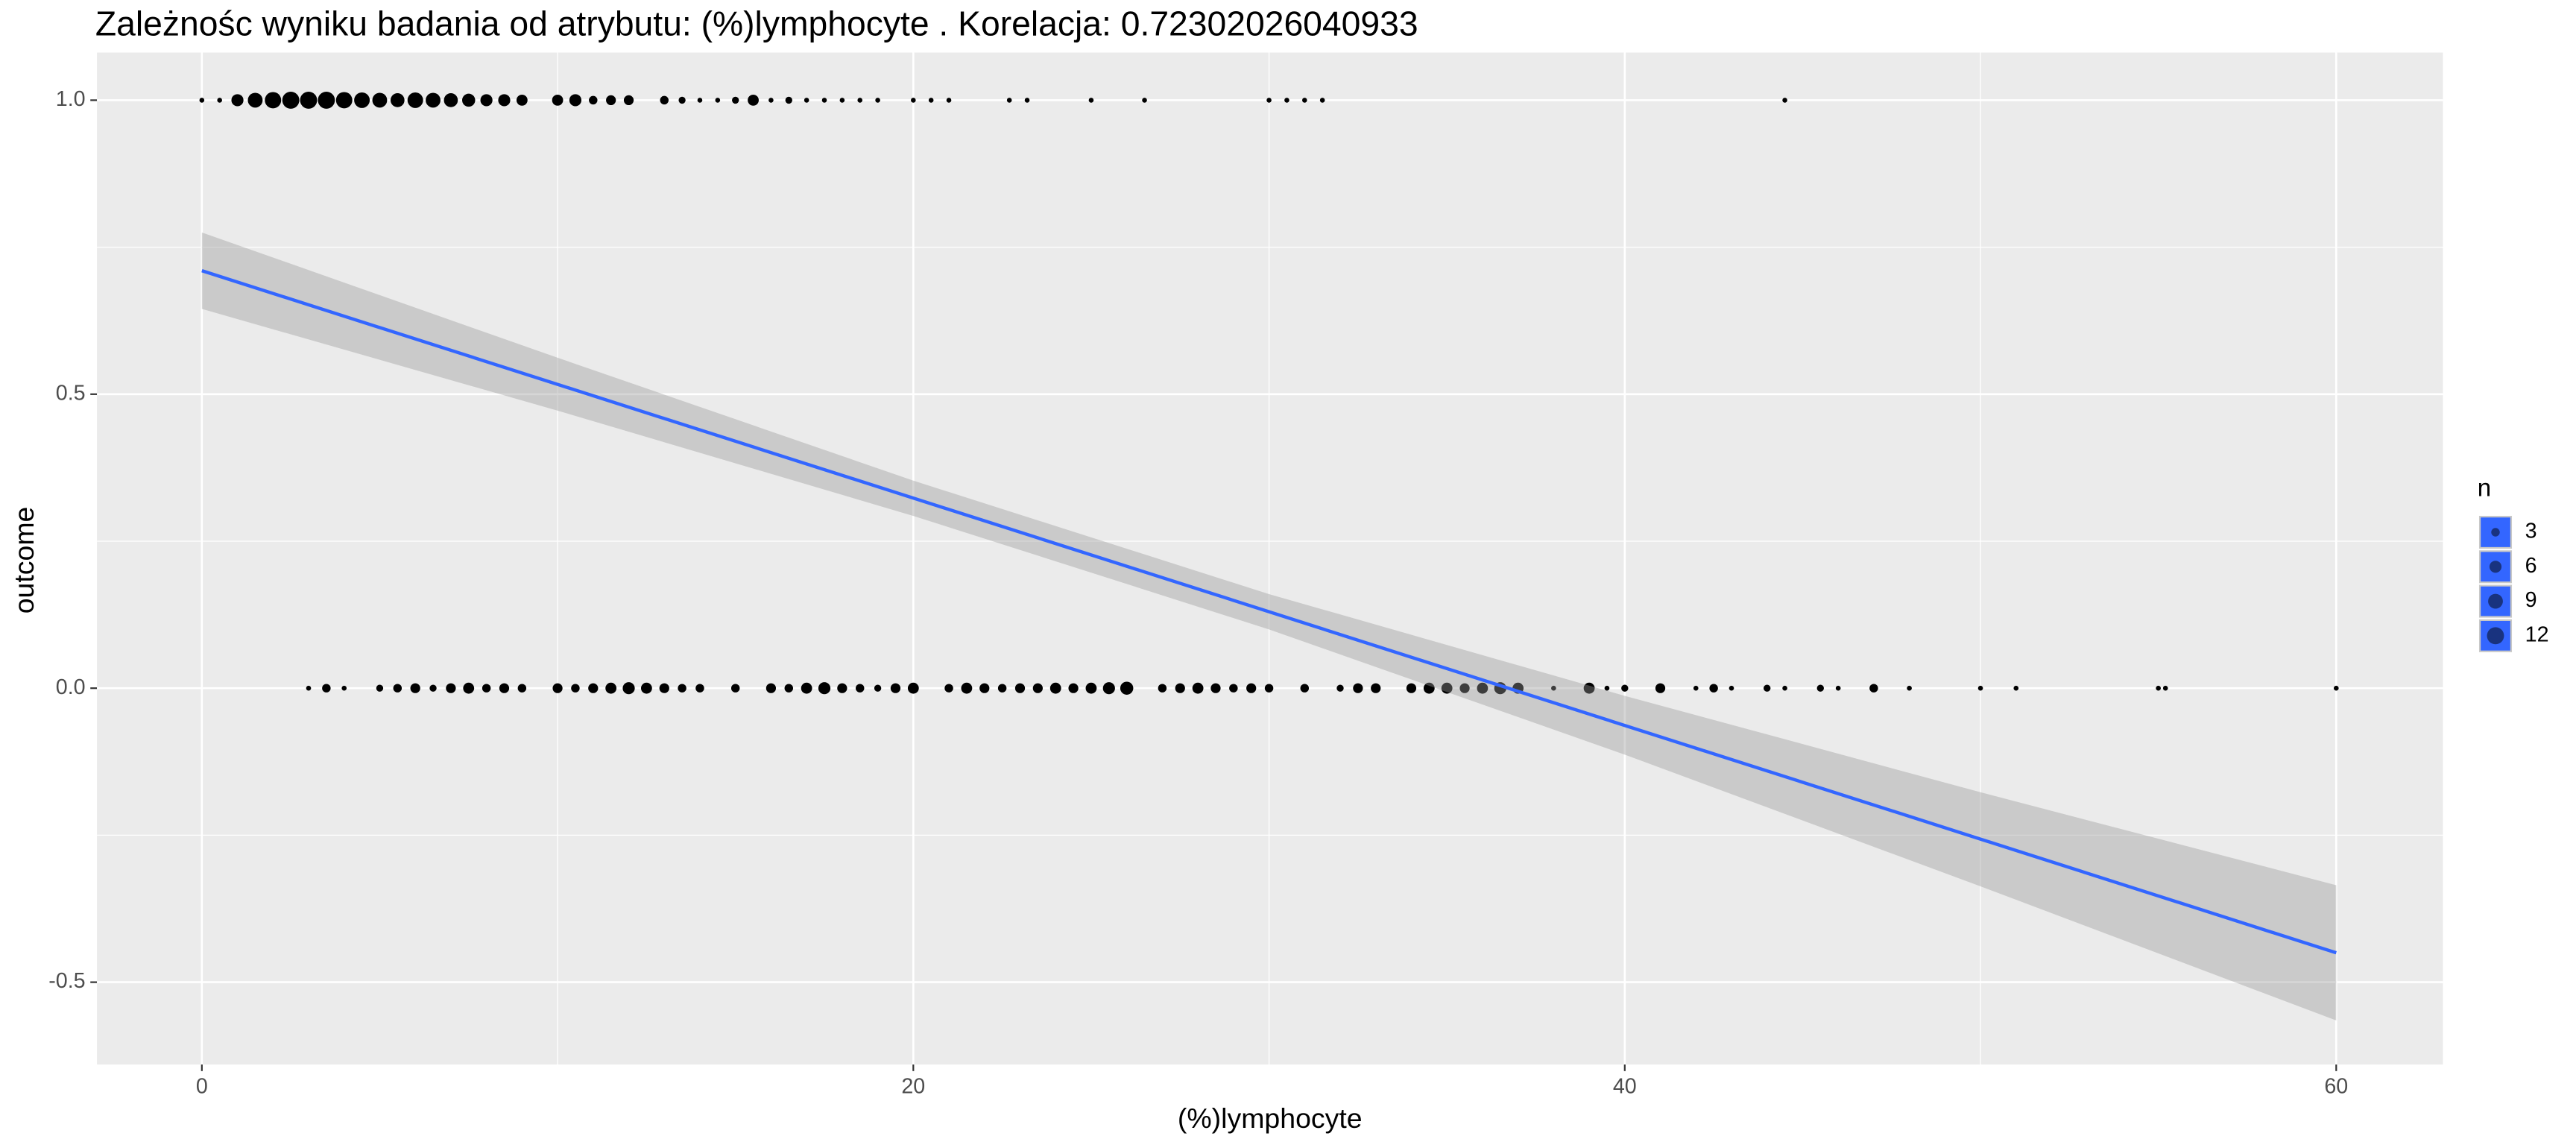  Describe the element at coordinates (2531, 600) in the screenshot. I see `legend-label: 9` at that location.